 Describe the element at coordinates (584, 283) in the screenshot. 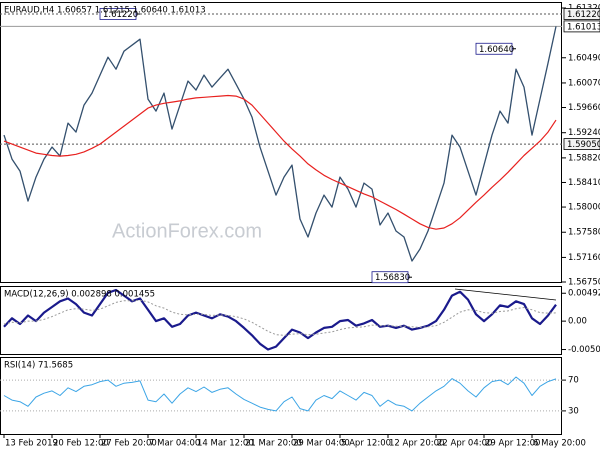

I see `y-tick-label: 1.56750` at that location.